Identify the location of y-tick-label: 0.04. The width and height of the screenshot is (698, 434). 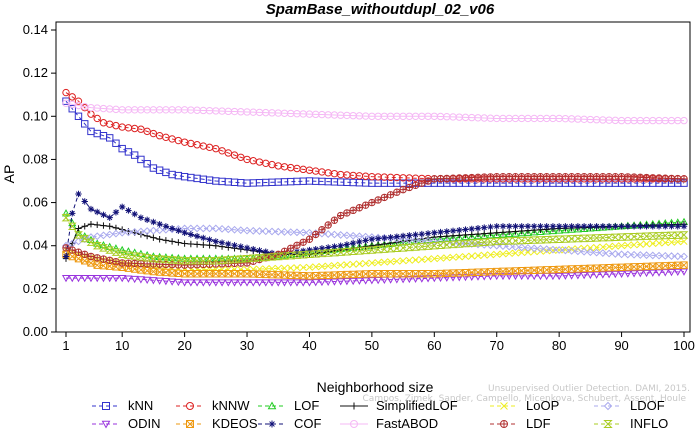
(35, 245).